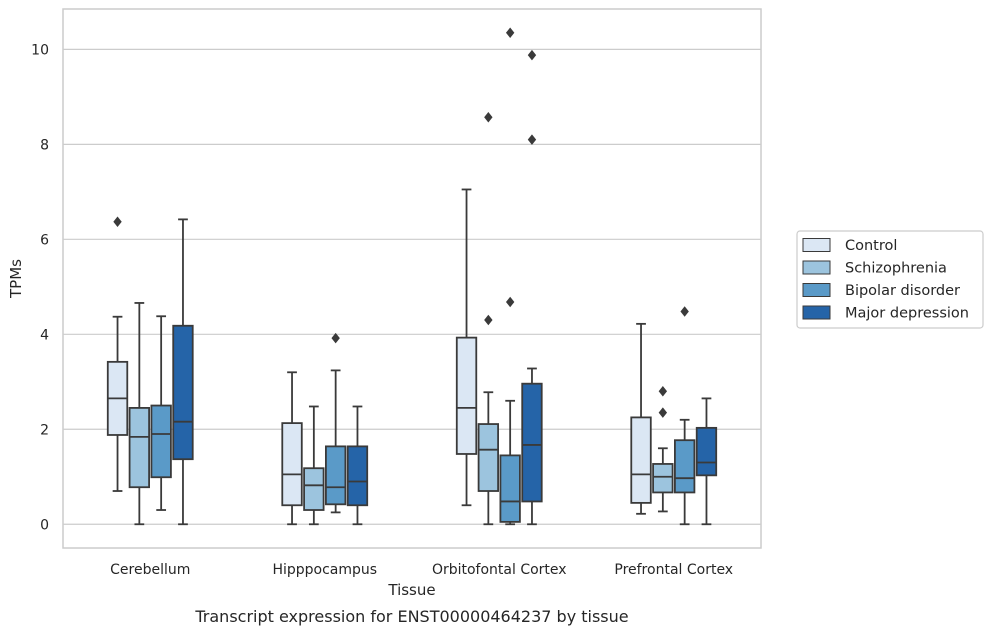 Image resolution: width=992 pixels, height=634 pixels. Describe the element at coordinates (40, 50) in the screenshot. I see `y-tick-label: 10` at that location.